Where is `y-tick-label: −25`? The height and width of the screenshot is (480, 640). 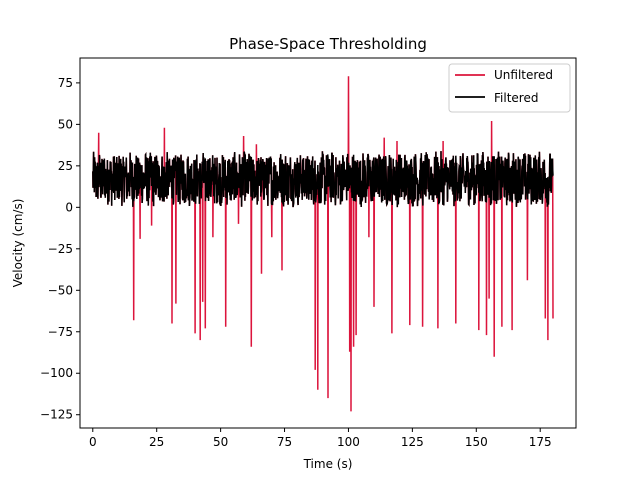 y-tick-label: −25 is located at coordinates (60, 249).